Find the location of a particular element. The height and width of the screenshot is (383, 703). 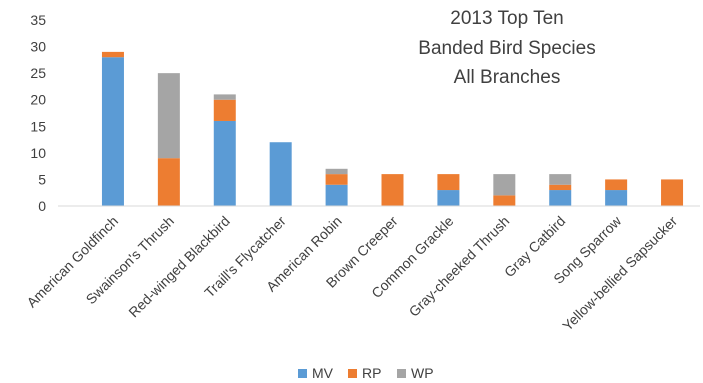

y-tick-label: 0 is located at coordinates (42, 206).